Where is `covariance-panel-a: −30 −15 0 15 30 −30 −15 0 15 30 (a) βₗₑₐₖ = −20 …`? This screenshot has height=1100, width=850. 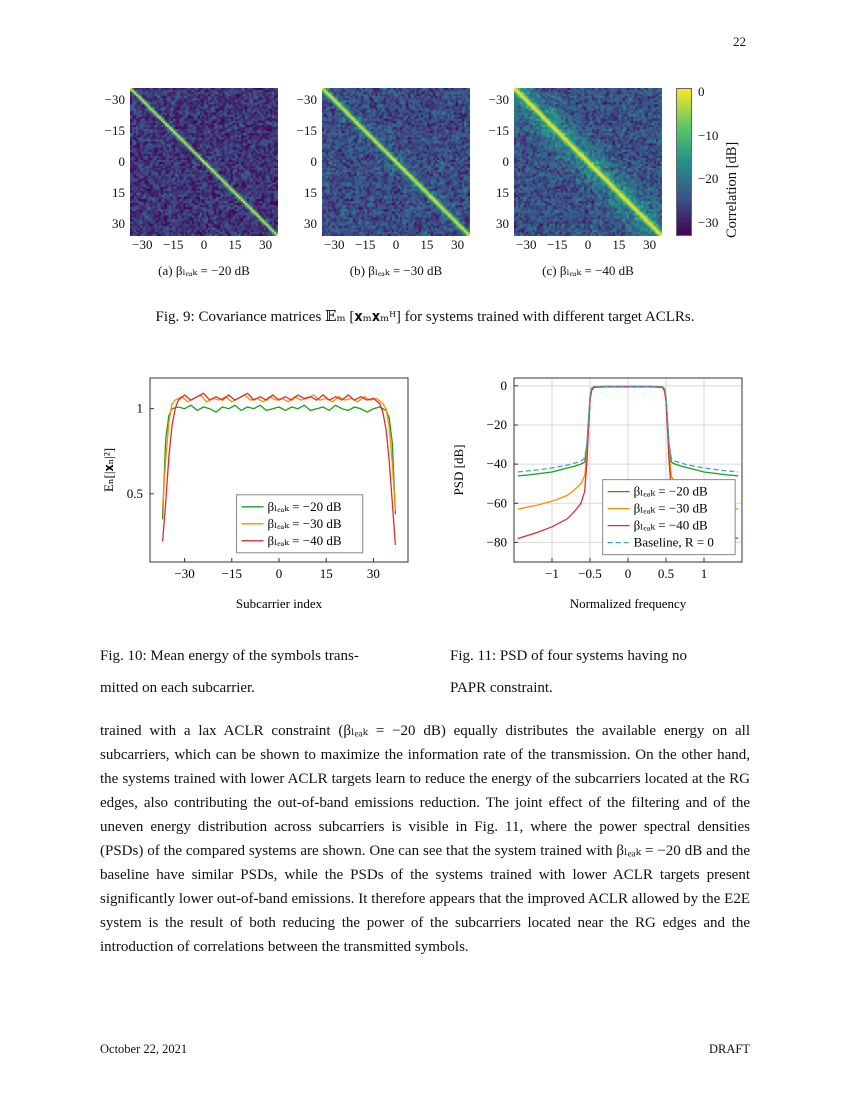
covariance-panel-a: −30 −15 0 15 30 −30 −15 0 15 30 (a) βₗₑₐₖ = −20 … is located at coordinates (189, 183).